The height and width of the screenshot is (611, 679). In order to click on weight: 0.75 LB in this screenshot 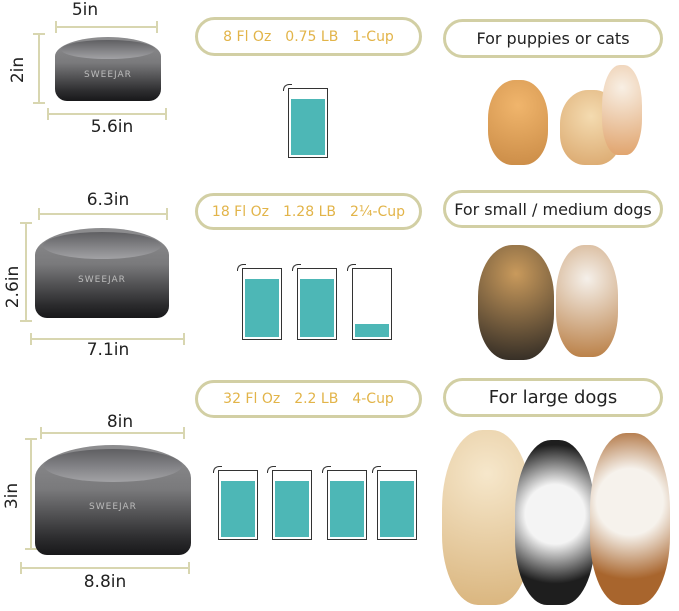, I will do `click(312, 36)`.